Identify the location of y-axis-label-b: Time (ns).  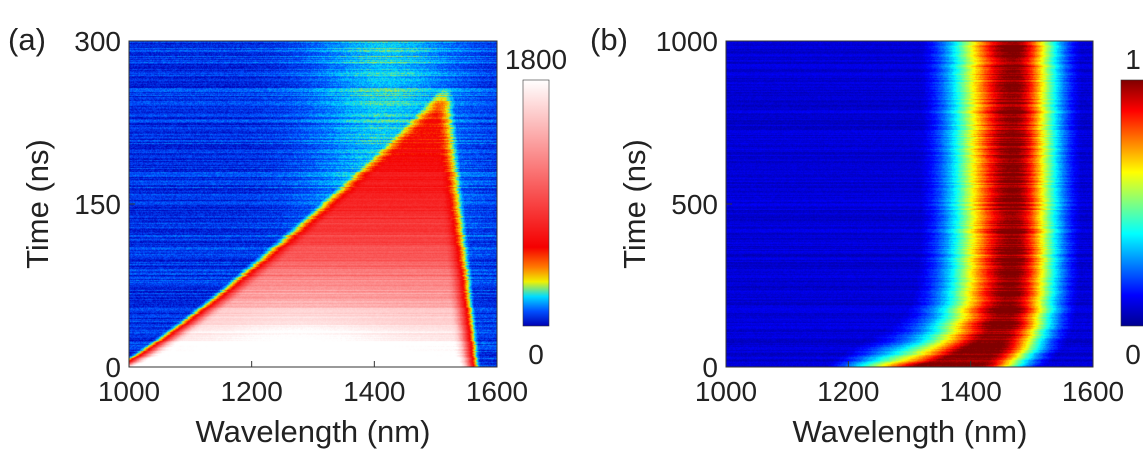
(634, 204).